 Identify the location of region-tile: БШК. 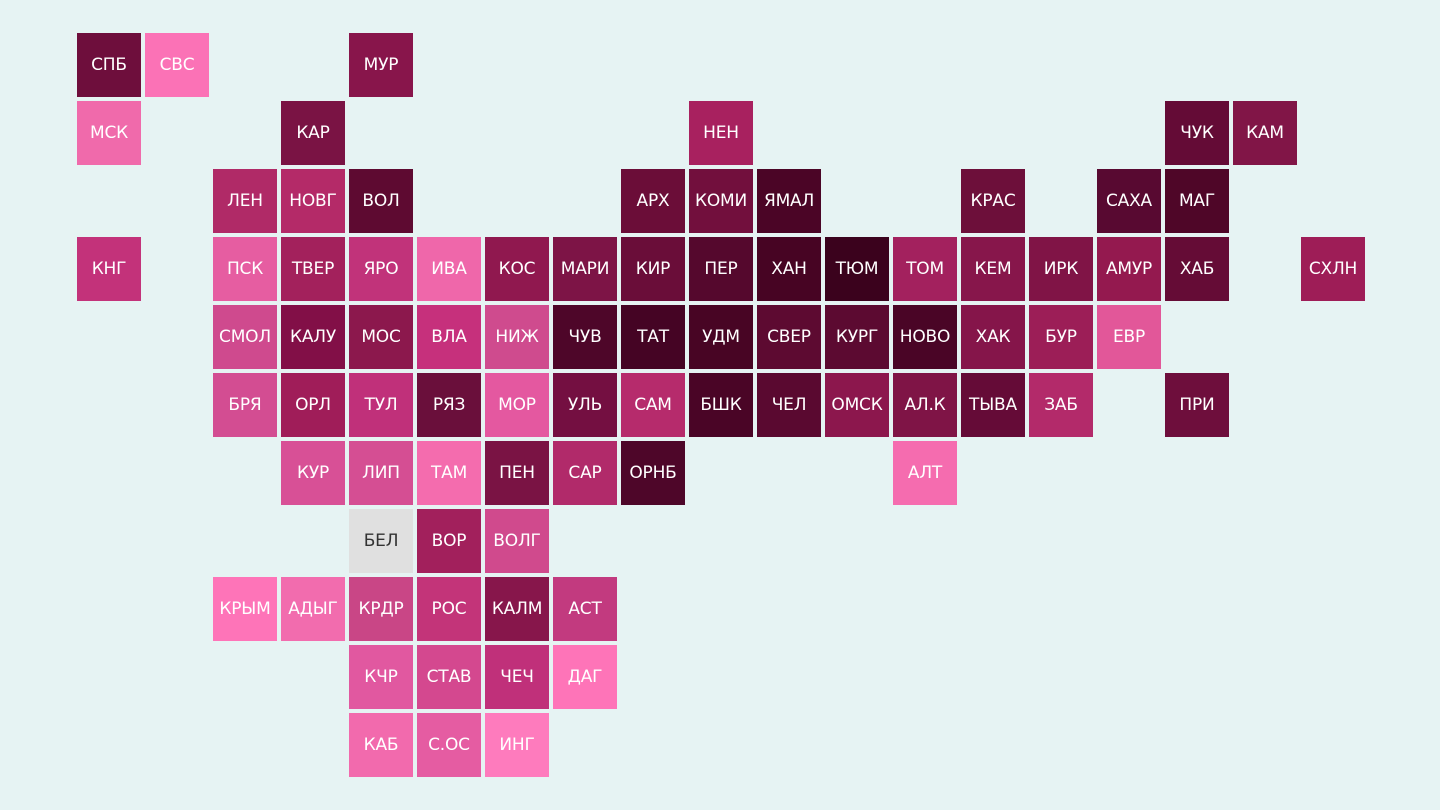
(721, 405).